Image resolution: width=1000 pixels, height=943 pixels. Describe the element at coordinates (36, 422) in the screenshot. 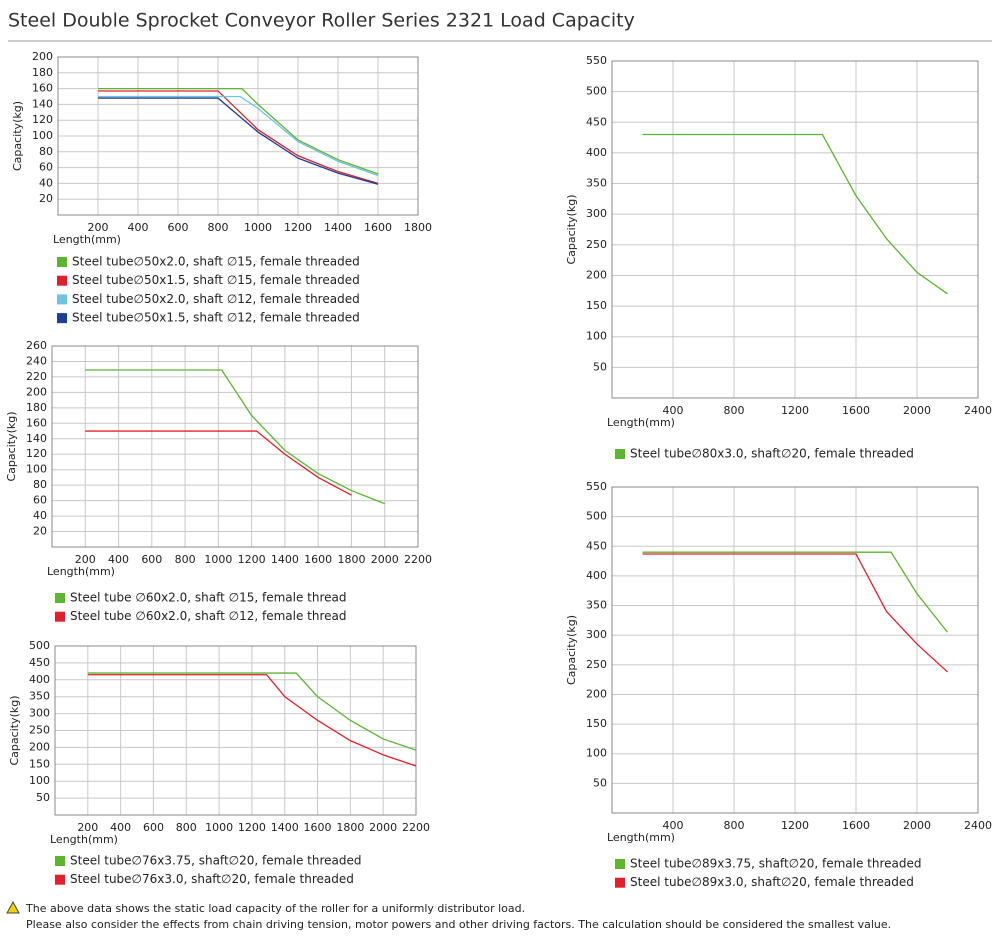

I see `y-tick-label: 160` at that location.